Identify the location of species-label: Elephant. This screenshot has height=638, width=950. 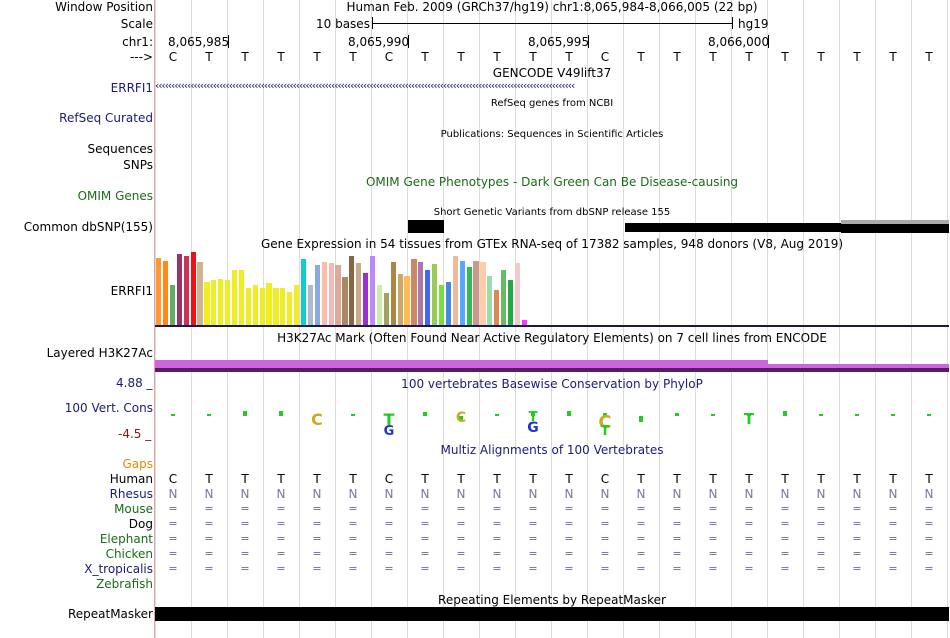
(126, 539).